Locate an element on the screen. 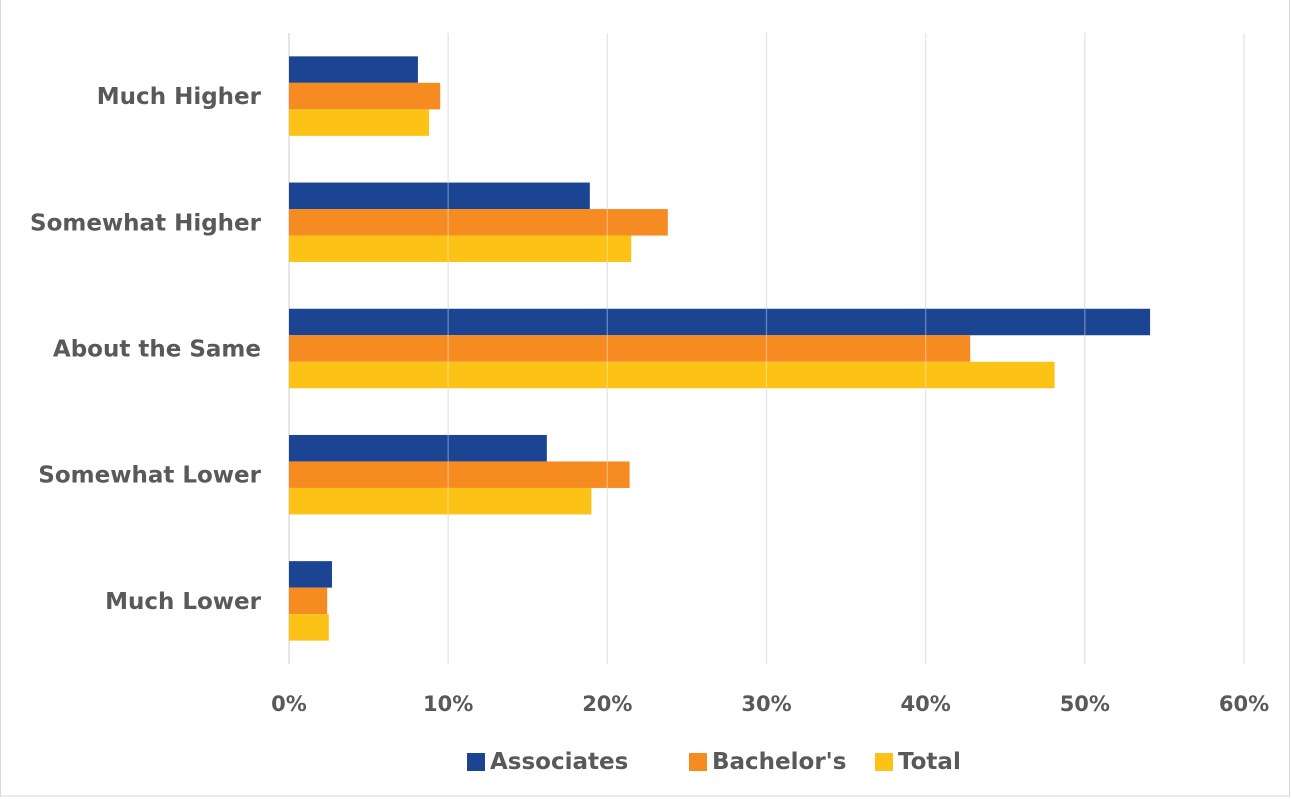 The width and height of the screenshot is (1291, 802). category-label: Much Higher is located at coordinates (179, 97).